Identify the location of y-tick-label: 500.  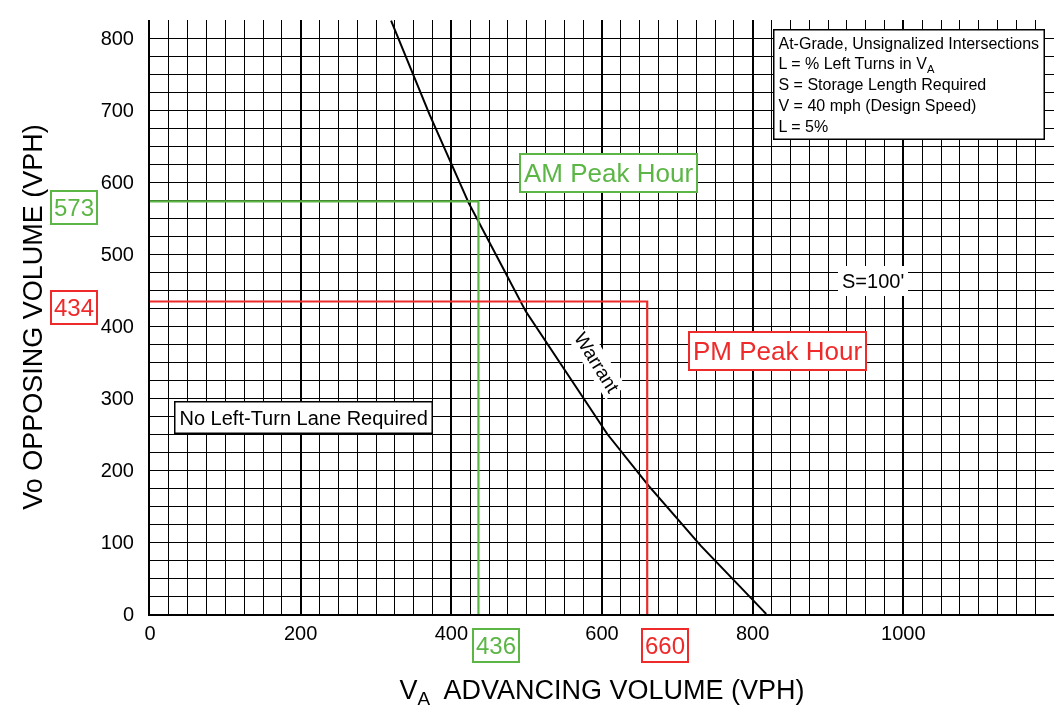
(117, 254).